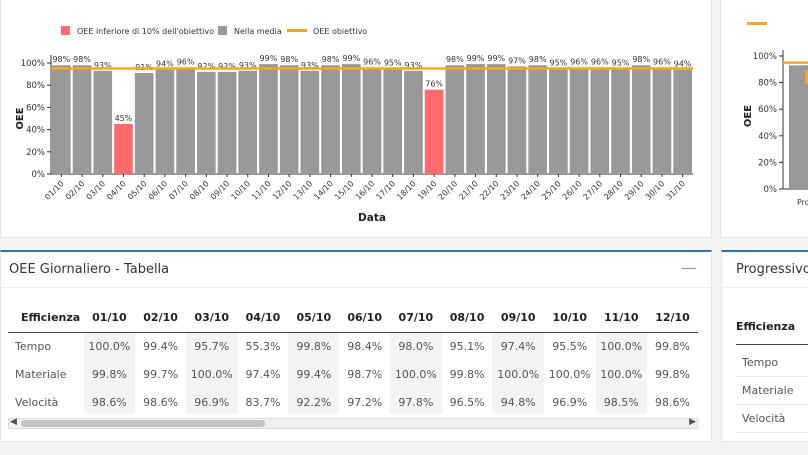 The image size is (808, 455). What do you see at coordinates (655, 190) in the screenshot?
I see `x-tick-label: 30/10` at bounding box center [655, 190].